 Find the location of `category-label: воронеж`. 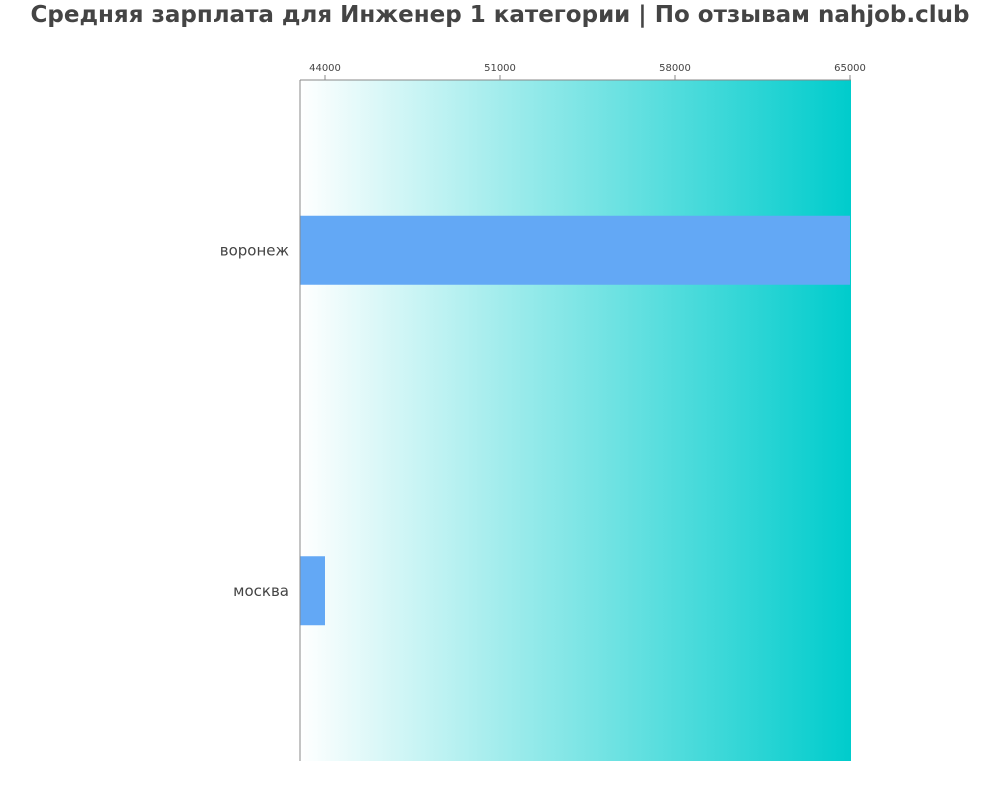

category-label: воронеж is located at coordinates (254, 250).